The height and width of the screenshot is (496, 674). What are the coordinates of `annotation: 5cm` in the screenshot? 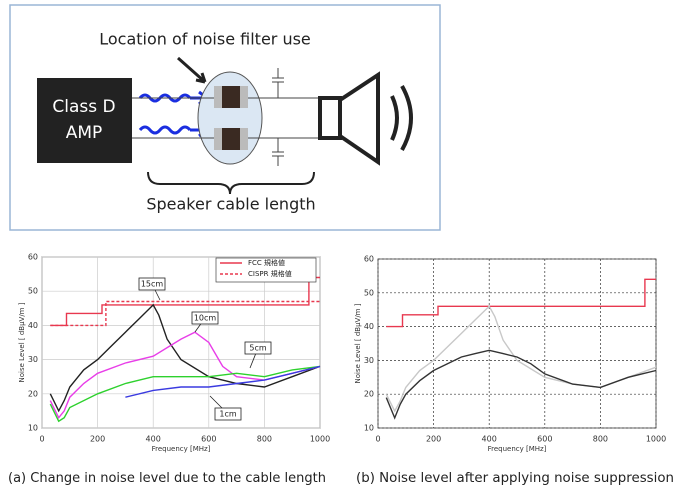 It's located at (257, 348).